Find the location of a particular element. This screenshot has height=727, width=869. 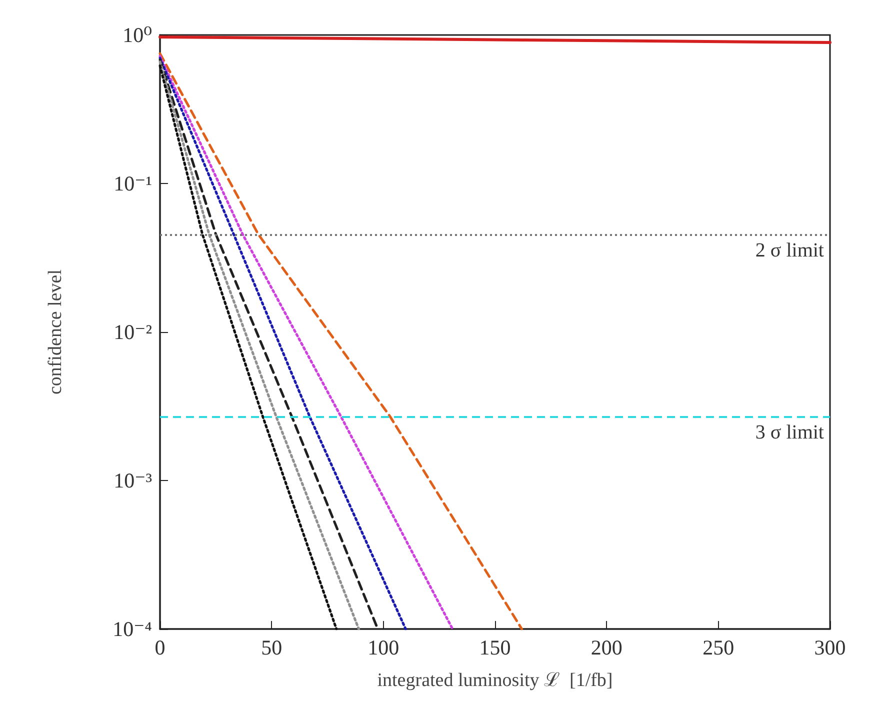

x-tick-label: 50 is located at coordinates (271, 648).